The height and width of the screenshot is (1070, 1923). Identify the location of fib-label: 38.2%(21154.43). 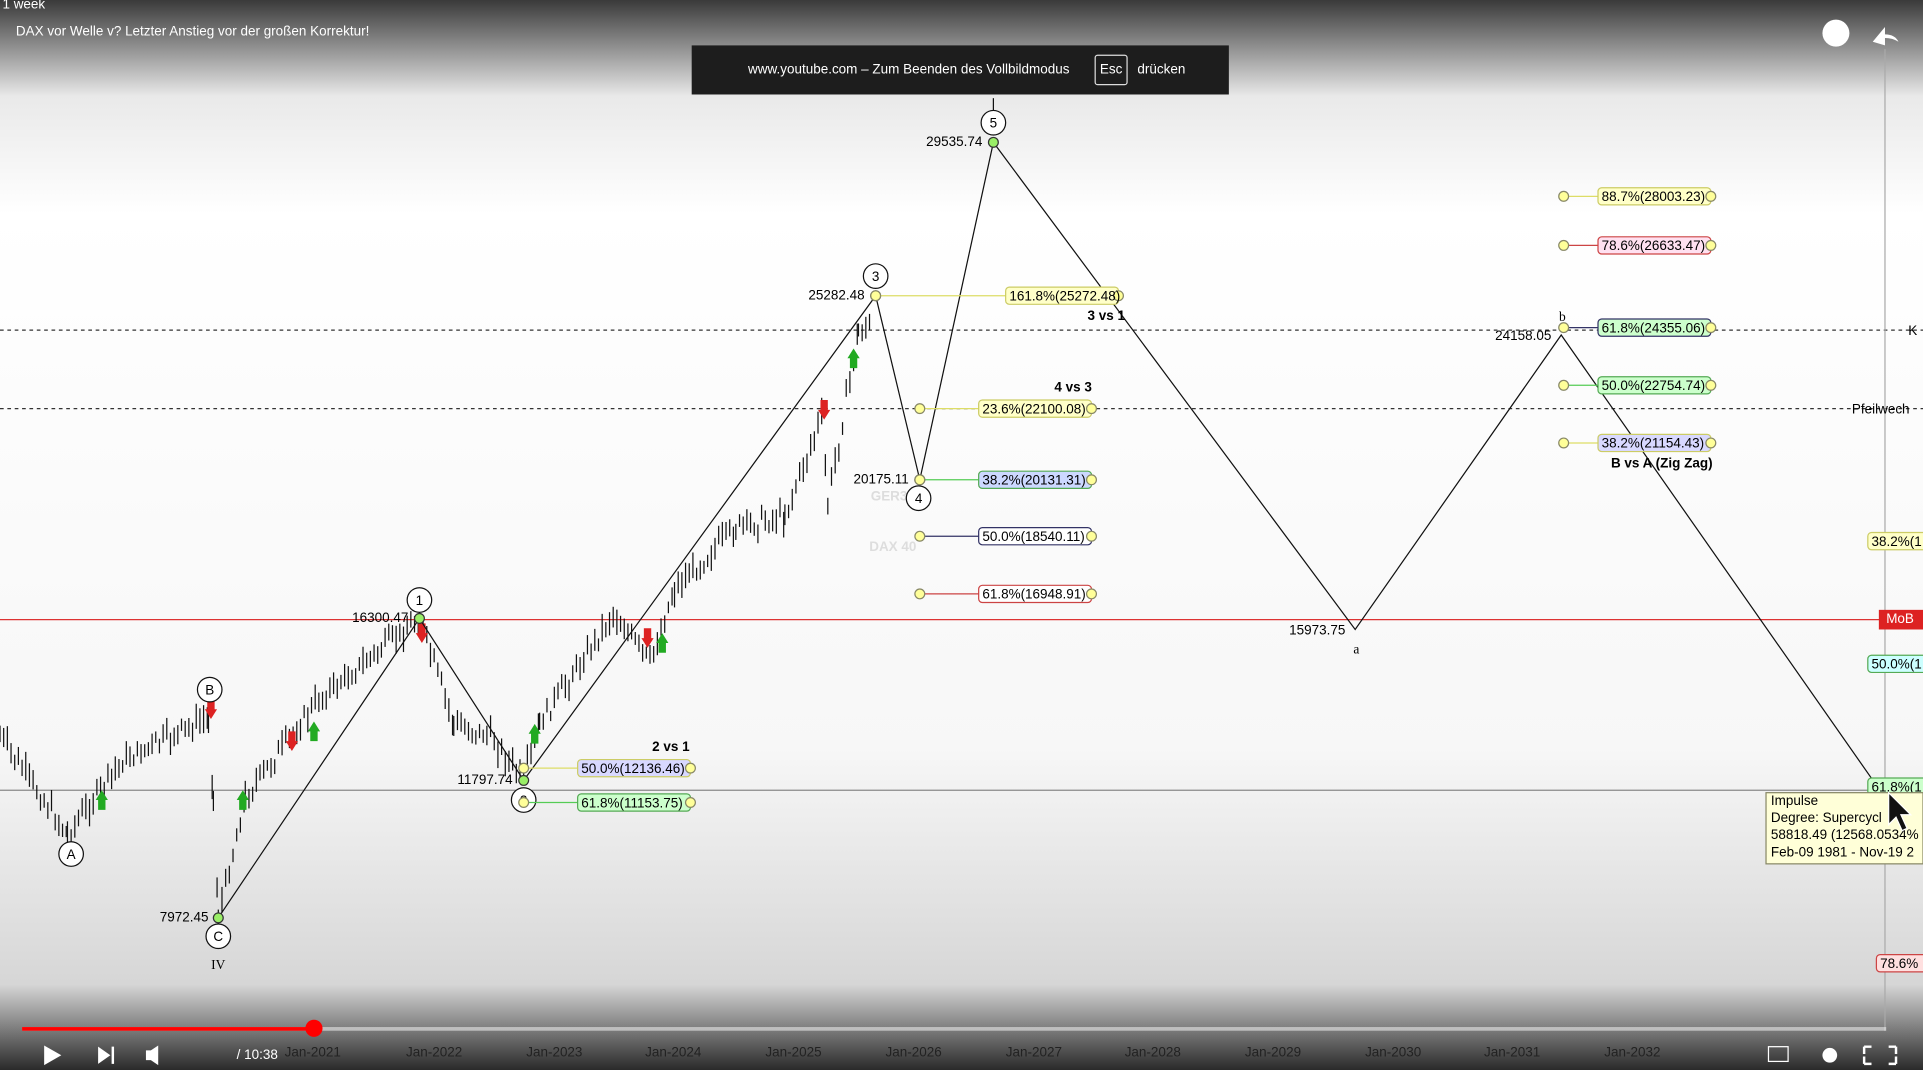
(1653, 443).